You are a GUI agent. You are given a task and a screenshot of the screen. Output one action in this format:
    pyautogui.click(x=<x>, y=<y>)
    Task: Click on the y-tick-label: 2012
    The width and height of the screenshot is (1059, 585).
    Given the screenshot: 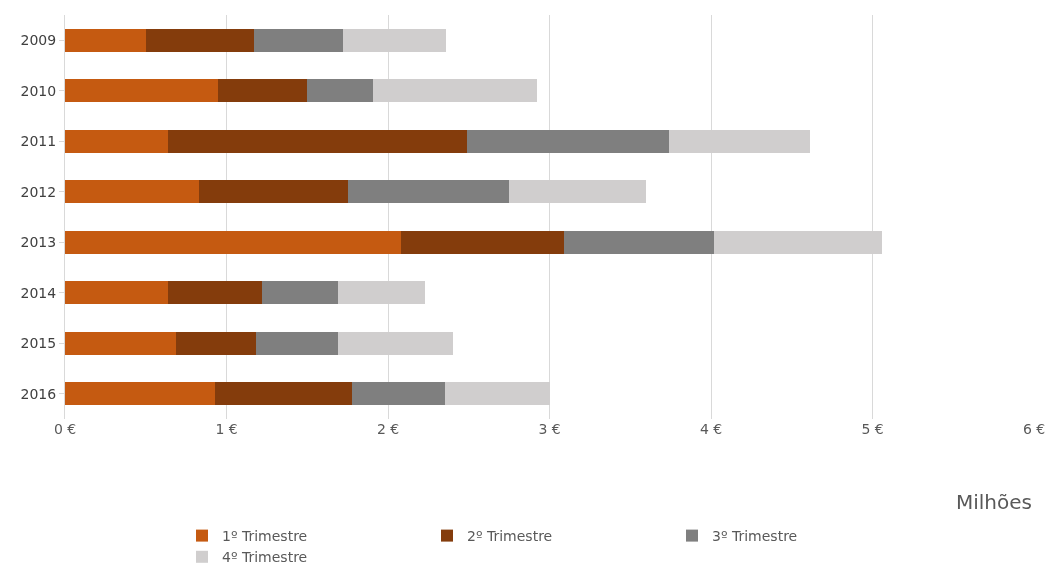 What is the action you would take?
    pyautogui.click(x=38, y=191)
    